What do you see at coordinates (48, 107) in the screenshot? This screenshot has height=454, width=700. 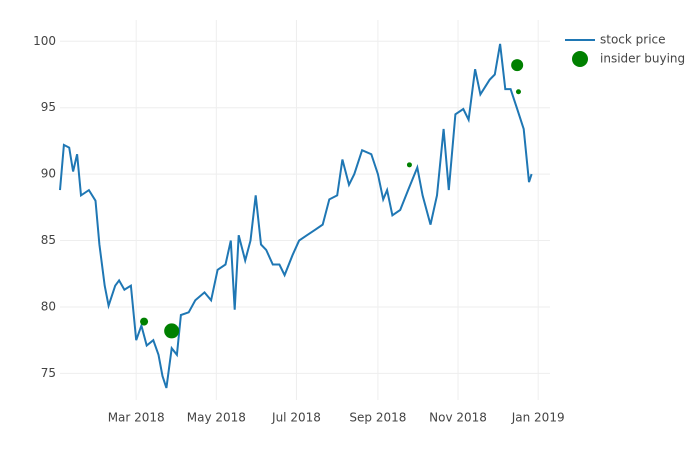 I see `y-tick-label: 95` at bounding box center [48, 107].